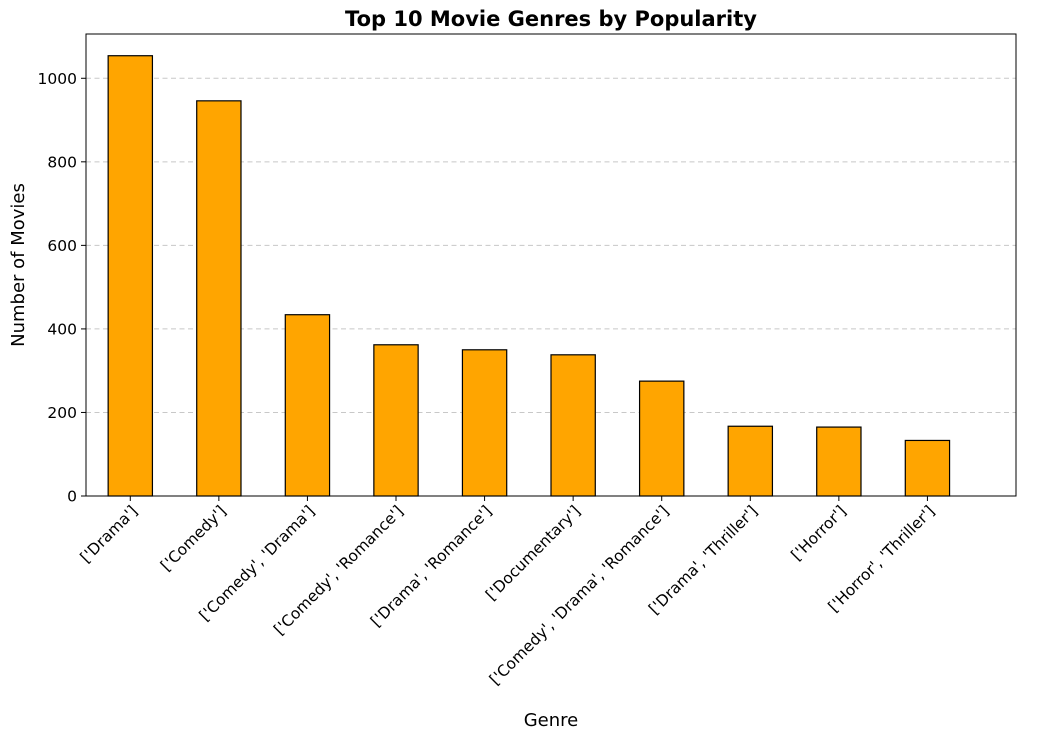 Image resolution: width=1040 pixels, height=740 pixels. I want to click on x-axis-label: Genre, so click(551, 720).